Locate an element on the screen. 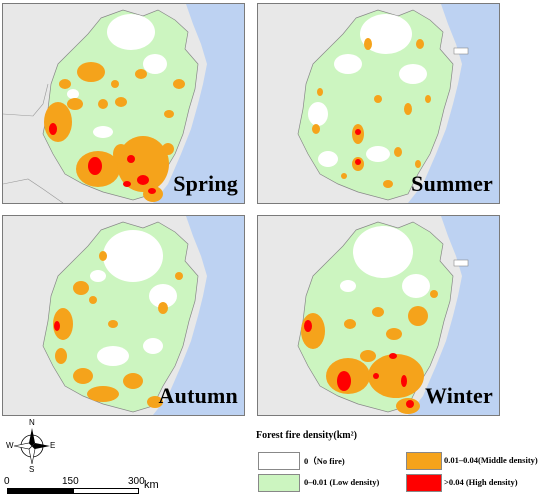 The height and width of the screenshot is (500, 550). season-label-autumn: Autumn is located at coordinates (198, 395).